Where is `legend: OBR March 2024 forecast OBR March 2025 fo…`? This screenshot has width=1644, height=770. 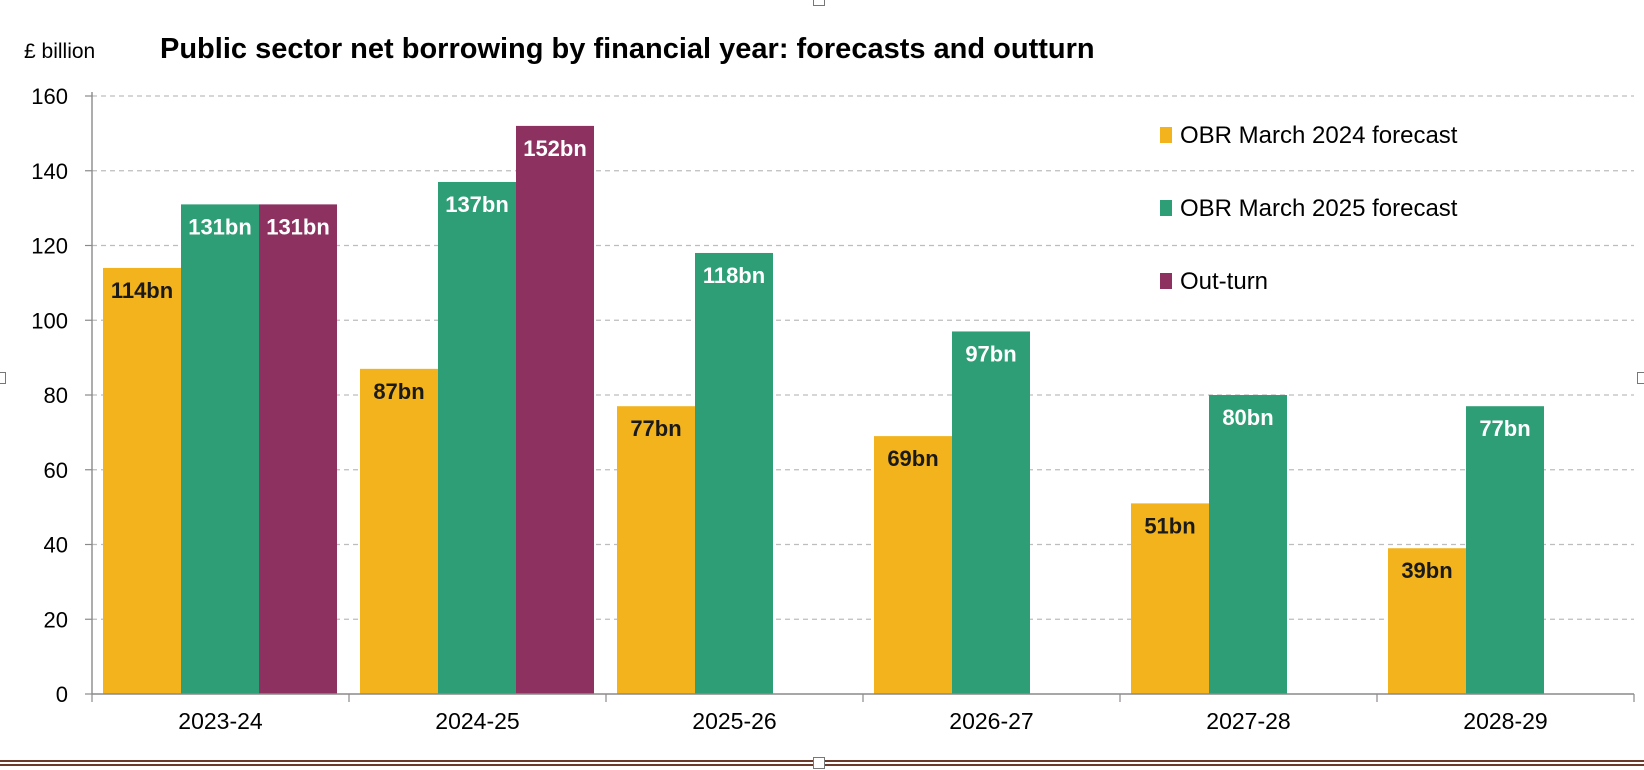
legend: OBR March 2024 forecast OBR March 2025 fo… is located at coordinates (1309, 208).